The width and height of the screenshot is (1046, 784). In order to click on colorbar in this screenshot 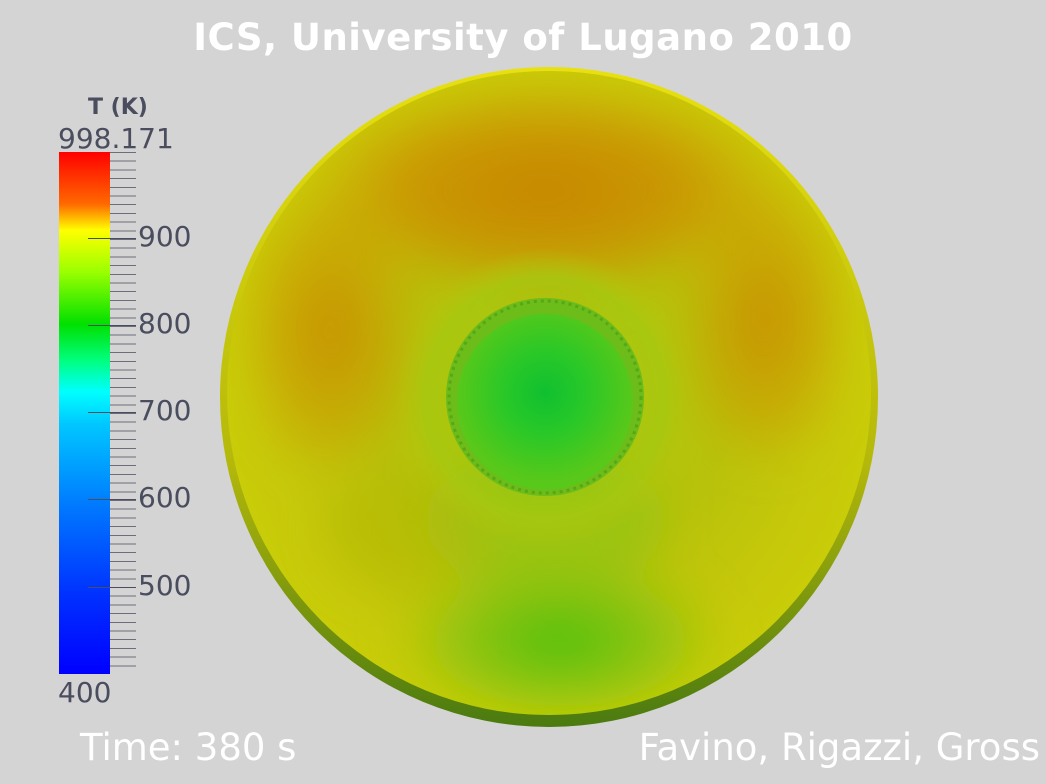, I will do `click(84, 413)`.